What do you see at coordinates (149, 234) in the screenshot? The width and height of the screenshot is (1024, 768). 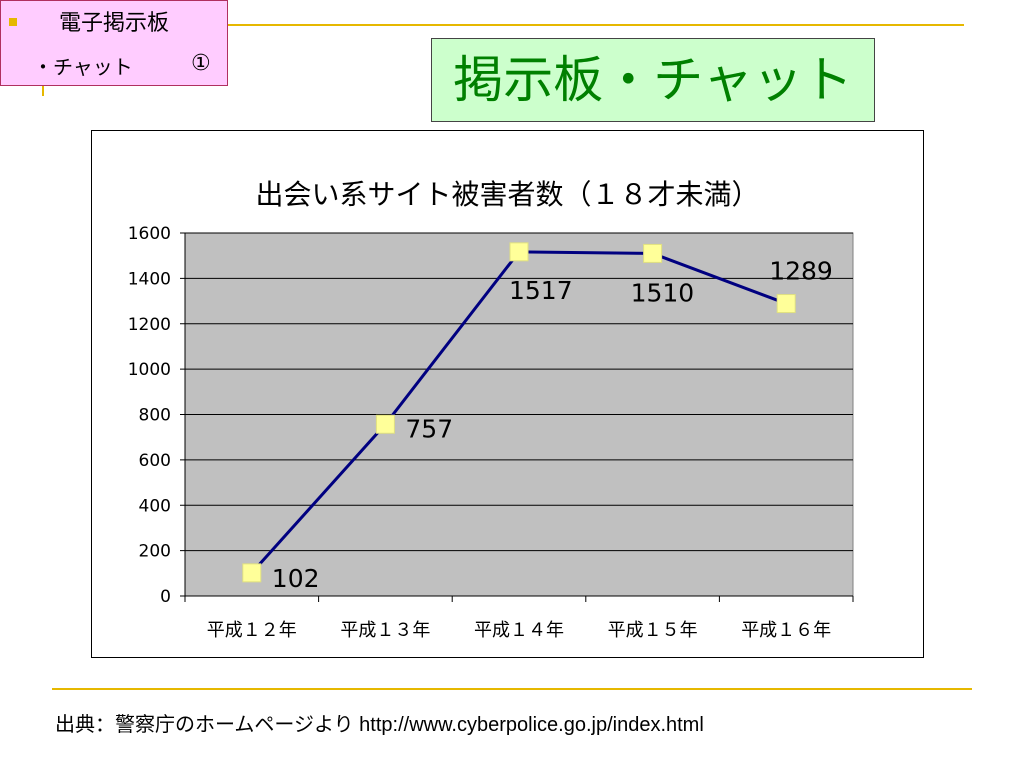 I see `y-tick-label: 1600` at bounding box center [149, 234].